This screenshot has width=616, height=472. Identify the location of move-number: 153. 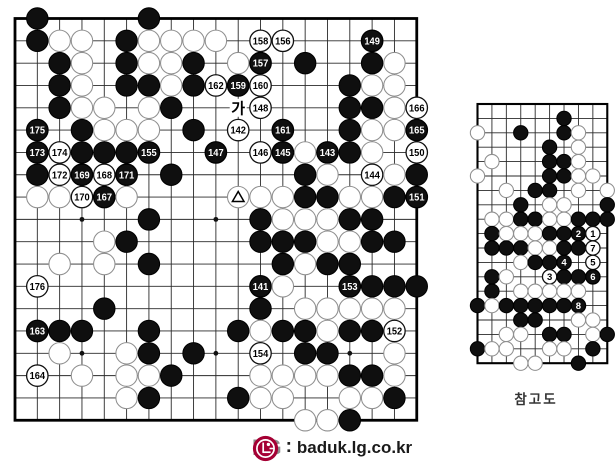
(350, 287).